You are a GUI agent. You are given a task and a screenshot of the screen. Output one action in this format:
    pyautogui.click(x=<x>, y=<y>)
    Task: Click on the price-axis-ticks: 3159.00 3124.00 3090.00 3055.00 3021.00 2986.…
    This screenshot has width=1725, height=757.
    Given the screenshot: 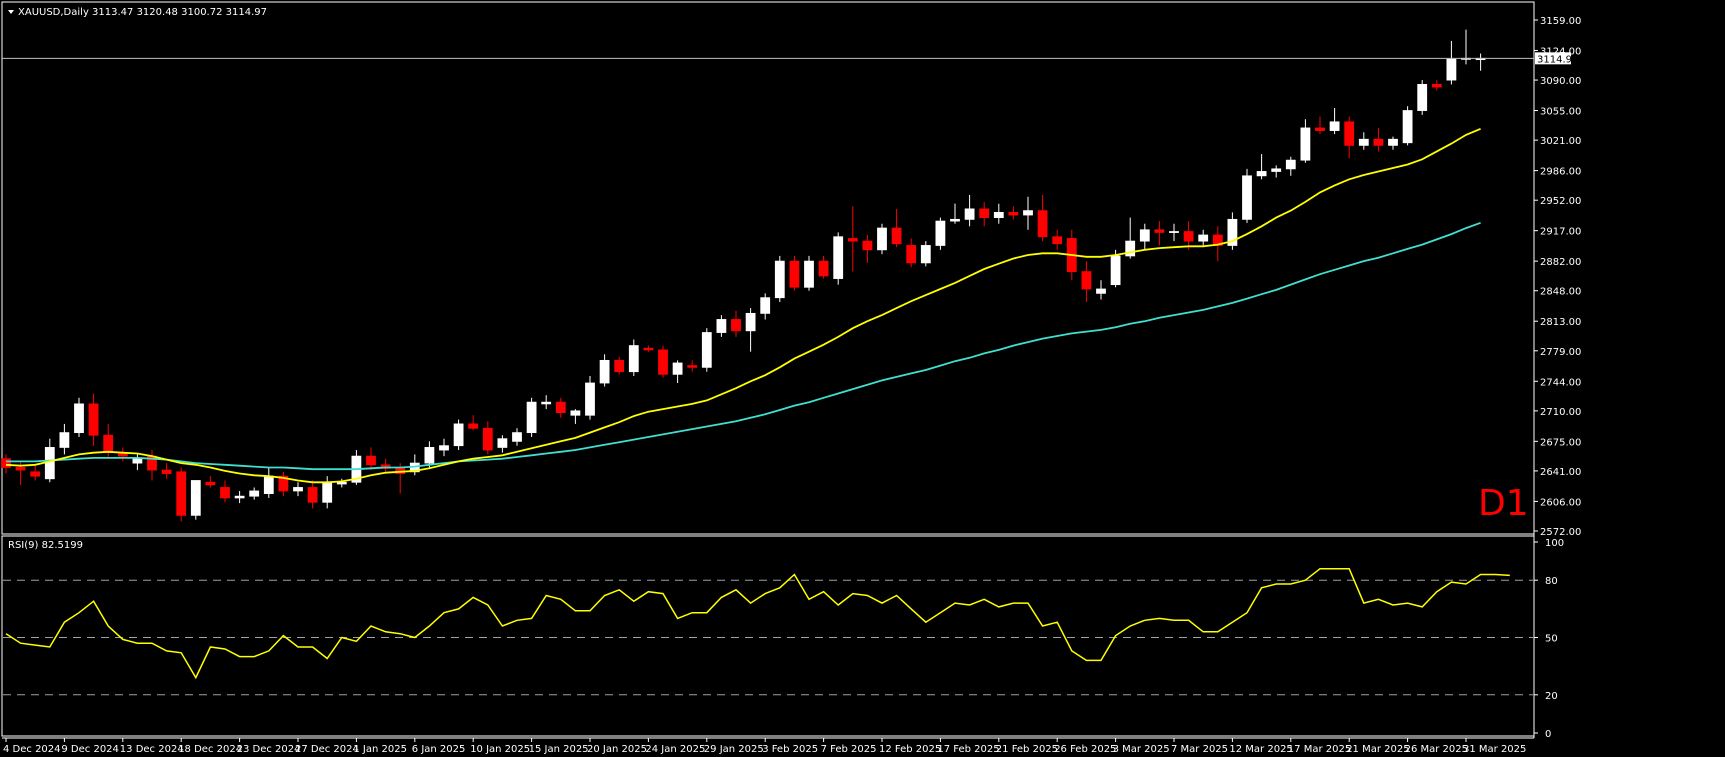 What is the action you would take?
    pyautogui.click(x=1557, y=277)
    